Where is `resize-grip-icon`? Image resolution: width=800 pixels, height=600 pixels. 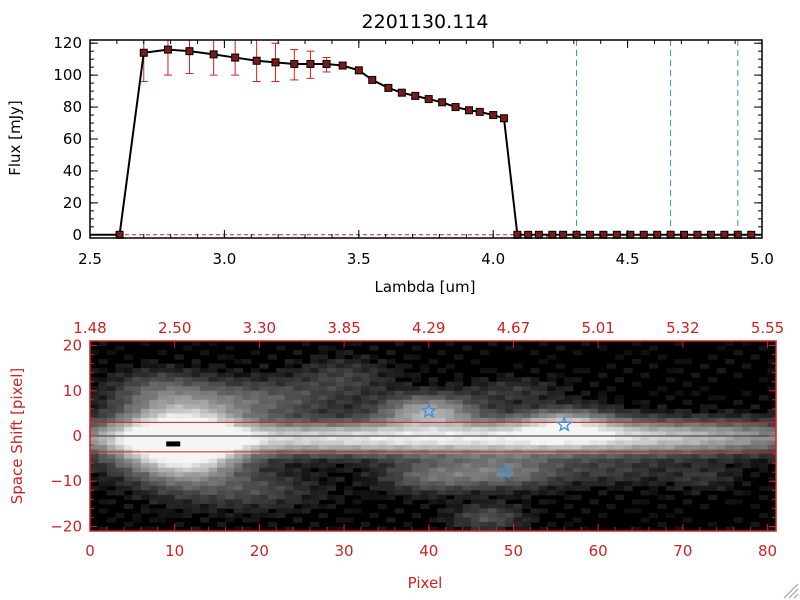
resize-grip-icon is located at coordinates (791, 591).